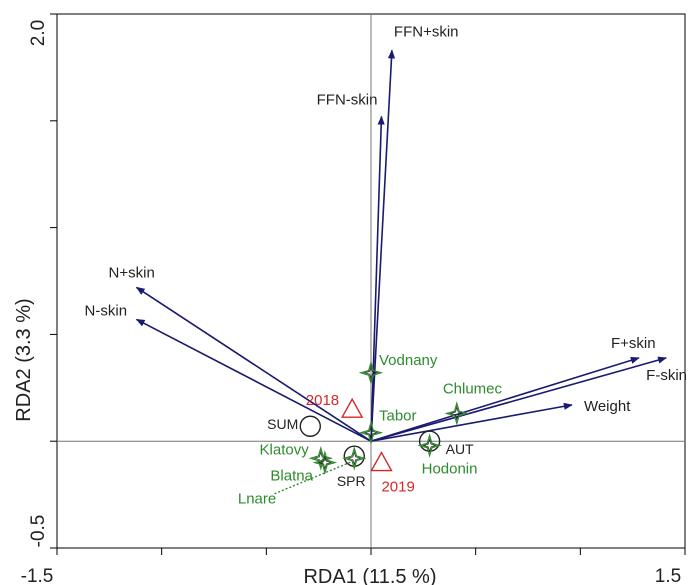 The width and height of the screenshot is (688, 585). Describe the element at coordinates (471, 422) in the screenshot. I see `arrow-Weight` at that location.